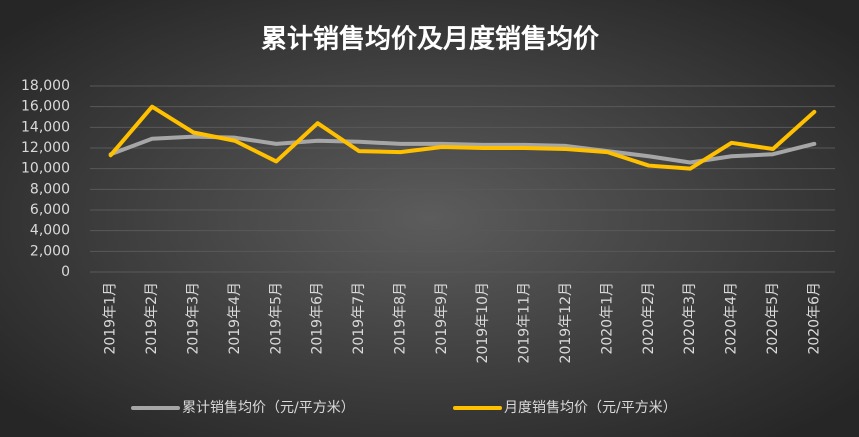 The image size is (859, 437). What do you see at coordinates (649, 318) in the screenshot?
I see `x-tick-label: 2020年2月` at bounding box center [649, 318].